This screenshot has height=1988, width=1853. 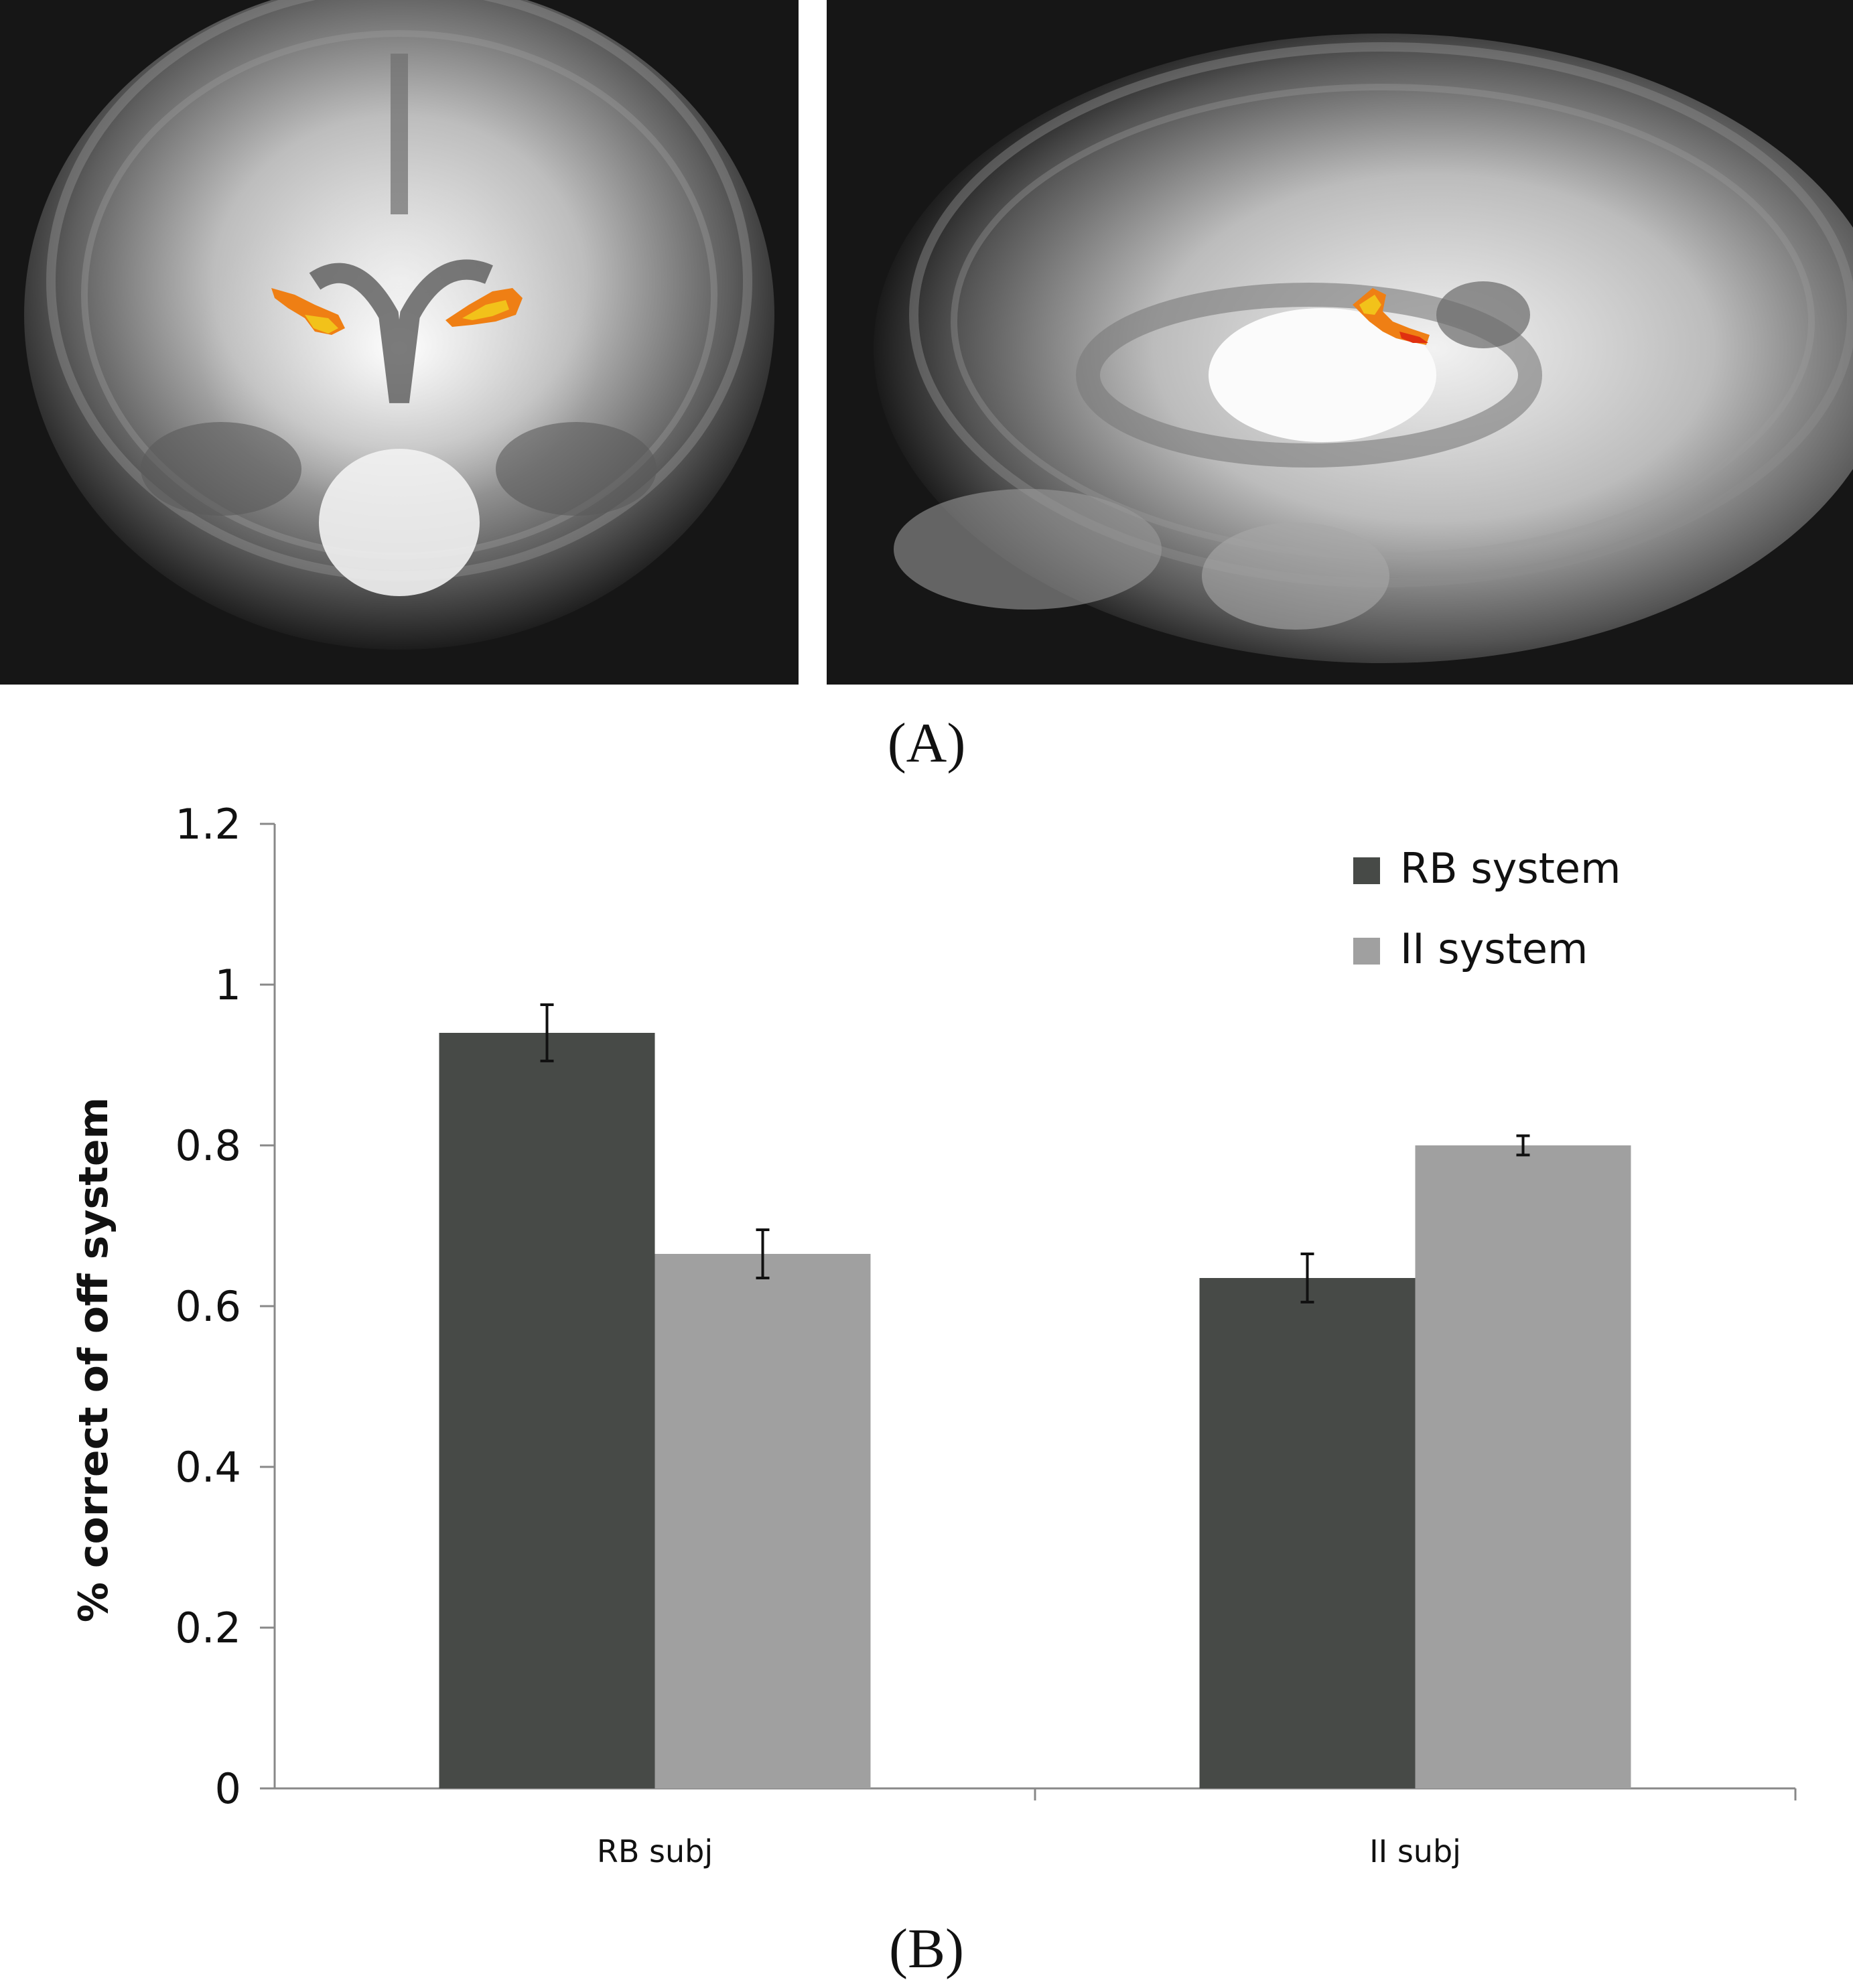 I want to click on x-category-label: II subj, so click(x=1415, y=1851).